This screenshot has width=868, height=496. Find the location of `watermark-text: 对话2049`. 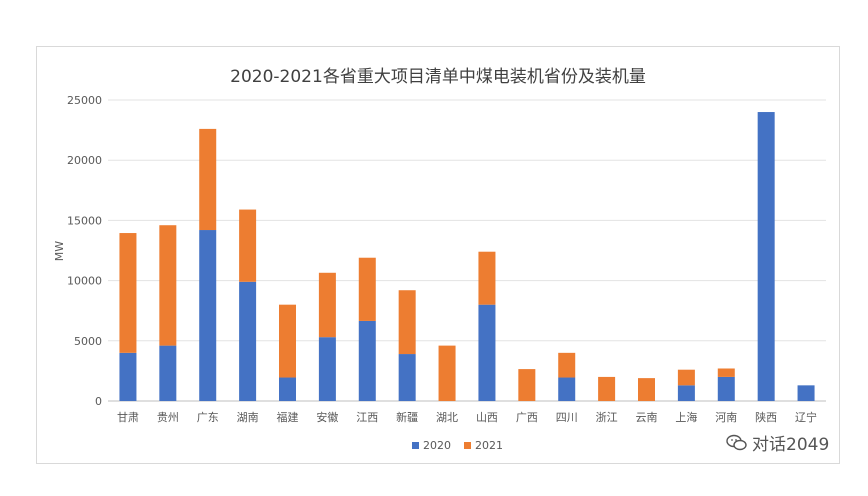

watermark-text: 对话2049 is located at coordinates (791, 445).